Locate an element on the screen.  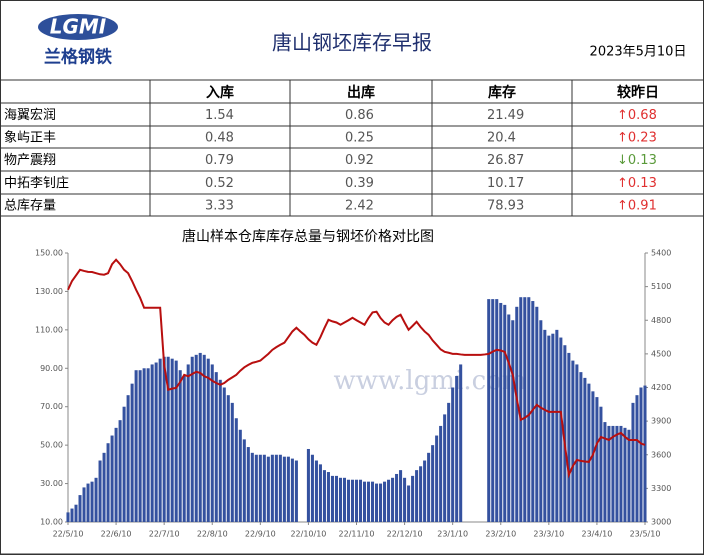
column-header: 库存 is located at coordinates (502, 92).